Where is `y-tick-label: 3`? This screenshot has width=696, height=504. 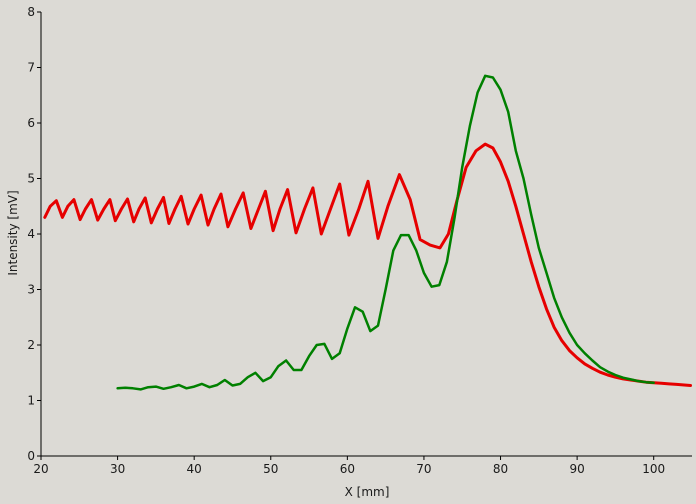
y-tick-label: 3 is located at coordinates (31, 290).